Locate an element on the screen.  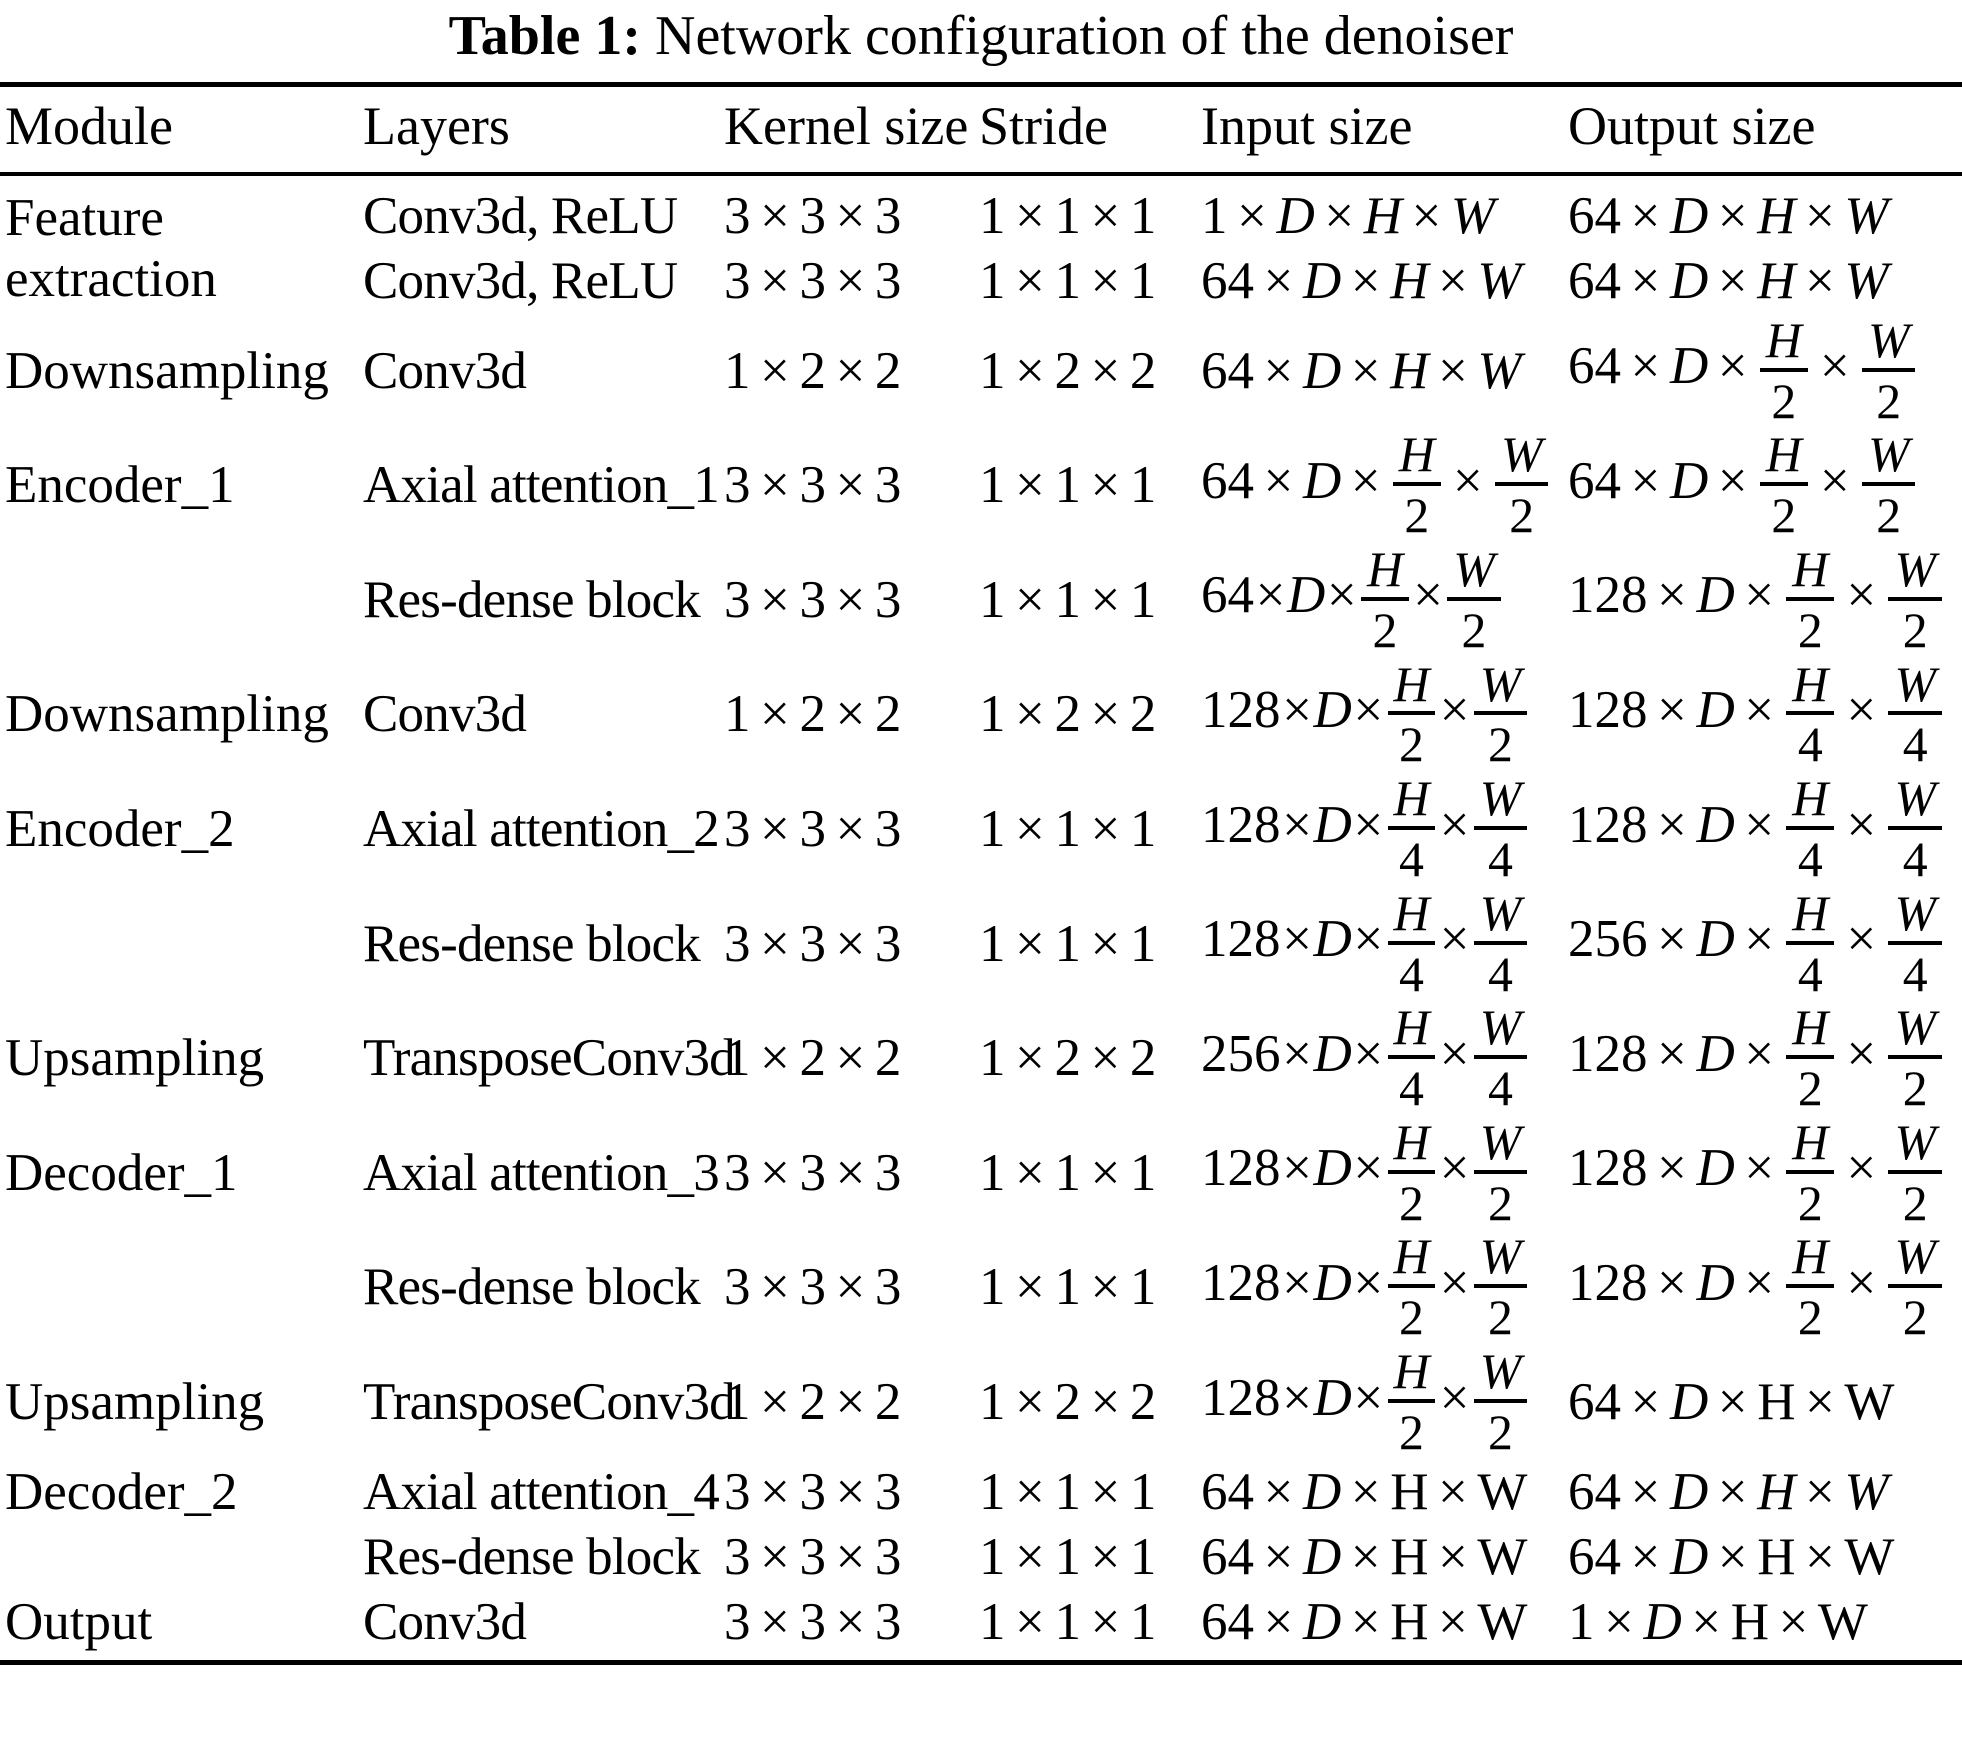
cell-module: Output is located at coordinates (79, 1621).